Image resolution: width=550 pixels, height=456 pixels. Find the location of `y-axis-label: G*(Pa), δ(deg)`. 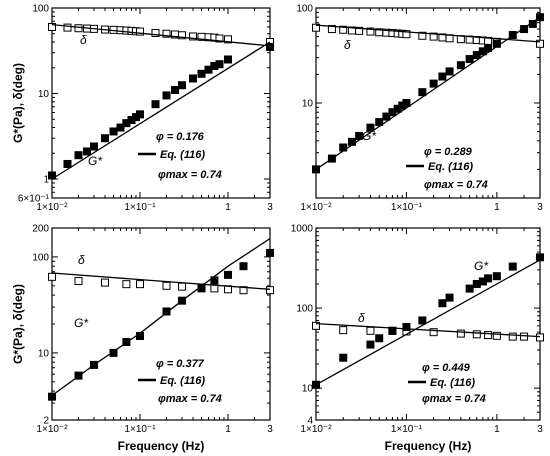

y-axis-label: G*(Pa), δ(deg) is located at coordinates (18, 324).